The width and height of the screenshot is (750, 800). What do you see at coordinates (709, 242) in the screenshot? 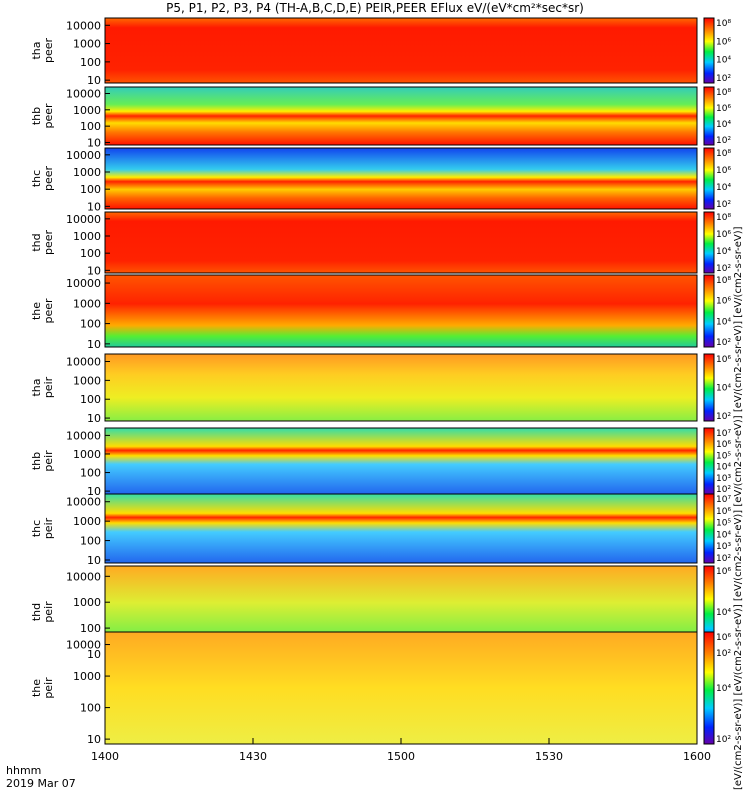
I see `colorbar-thd_peer` at bounding box center [709, 242].